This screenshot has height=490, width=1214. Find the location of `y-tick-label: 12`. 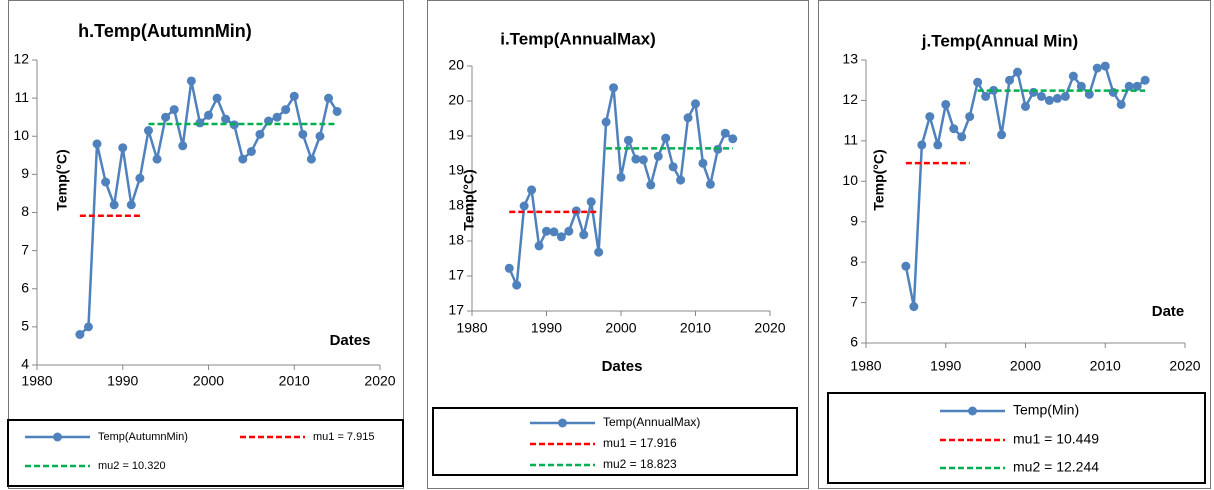

y-tick-label: 12 is located at coordinates (850, 99).